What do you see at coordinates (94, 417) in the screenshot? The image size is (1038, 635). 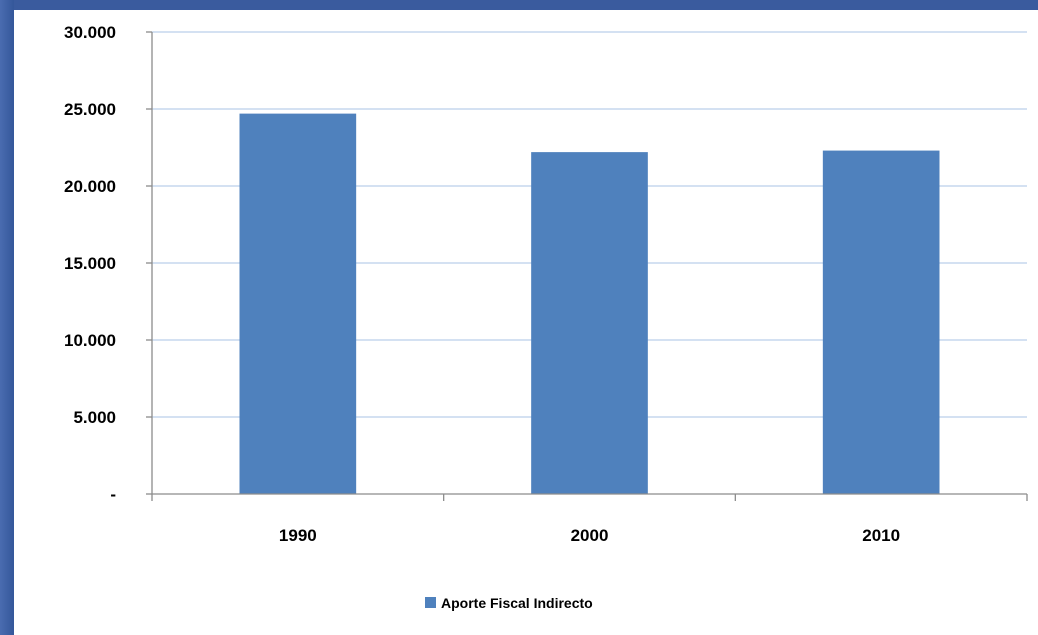 I see `y-tick-label: 5.000` at bounding box center [94, 417].